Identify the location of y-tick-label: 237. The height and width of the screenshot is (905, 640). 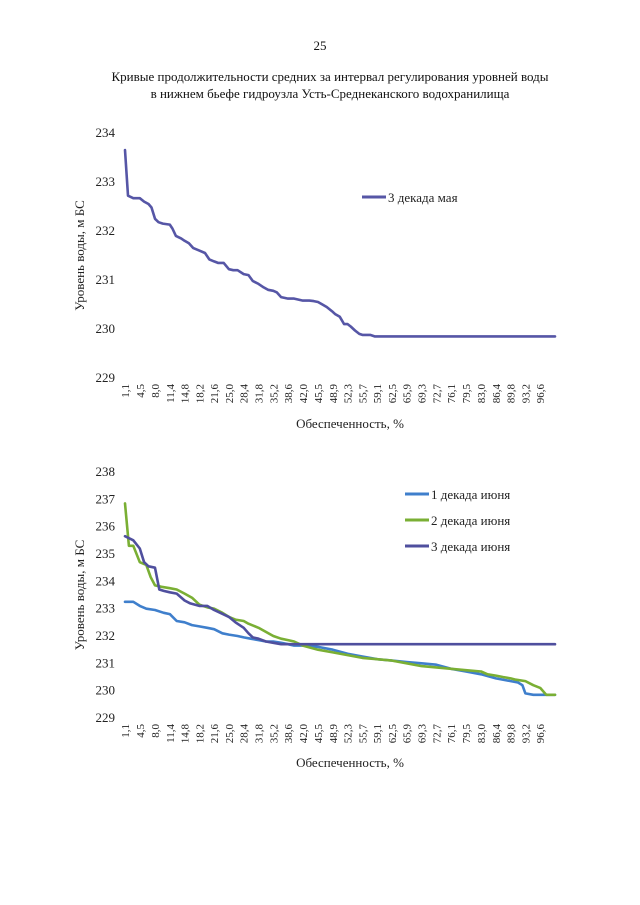
(106, 498).